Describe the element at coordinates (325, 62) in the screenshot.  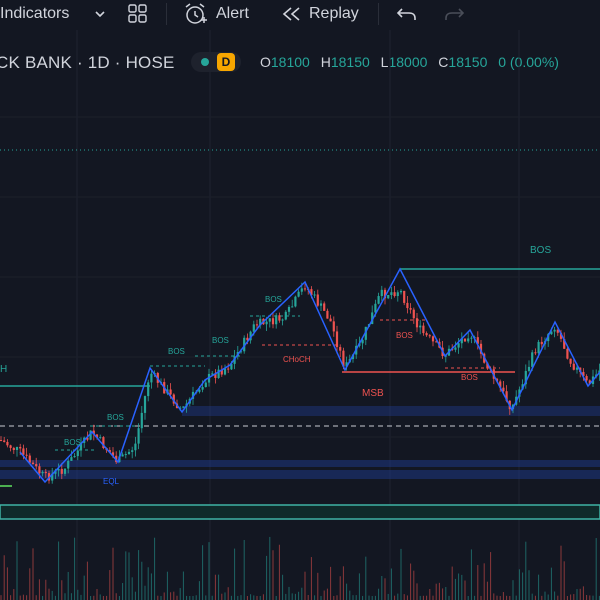
I see `high-key: H` at that location.